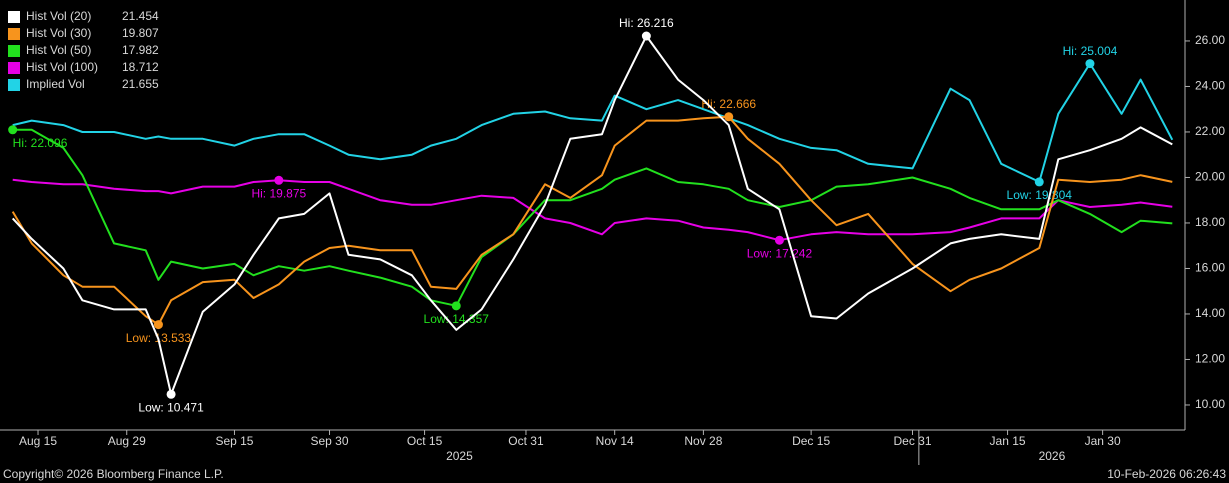 The height and width of the screenshot is (483, 1229). Describe the element at coordinates (1008, 441) in the screenshot. I see `x-tick-label: Jan 15` at that location.